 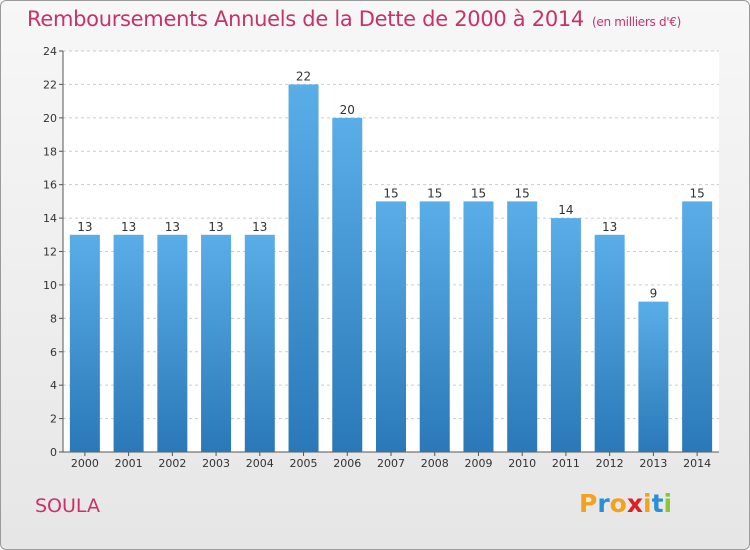 What do you see at coordinates (588, 503) in the screenshot?
I see `logo-letter: P` at bounding box center [588, 503].